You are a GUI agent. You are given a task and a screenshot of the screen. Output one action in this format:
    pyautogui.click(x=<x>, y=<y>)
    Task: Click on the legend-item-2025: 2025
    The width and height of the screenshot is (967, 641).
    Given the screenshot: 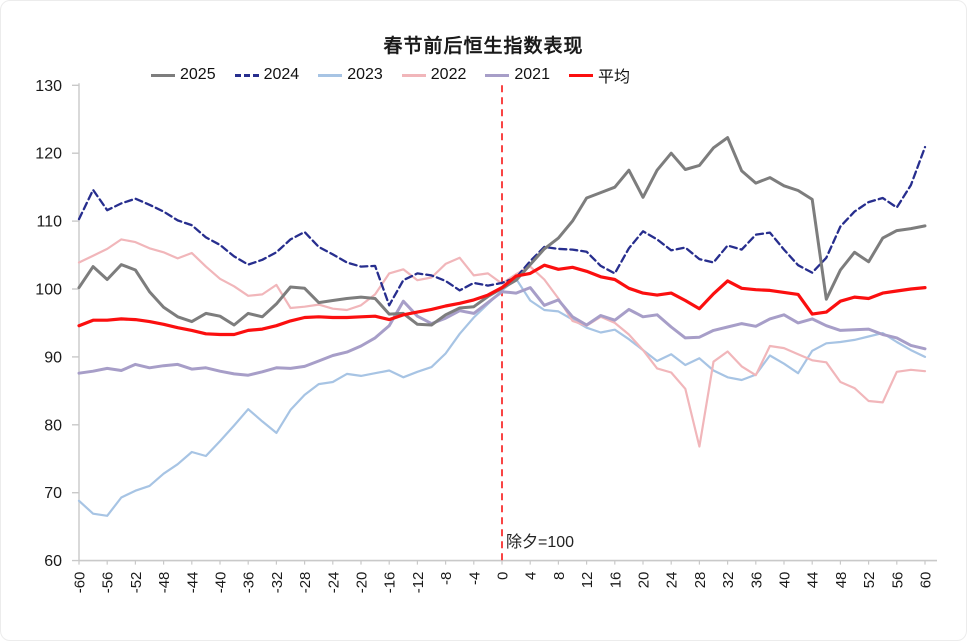 What is the action you would take?
    pyautogui.click(x=183, y=75)
    